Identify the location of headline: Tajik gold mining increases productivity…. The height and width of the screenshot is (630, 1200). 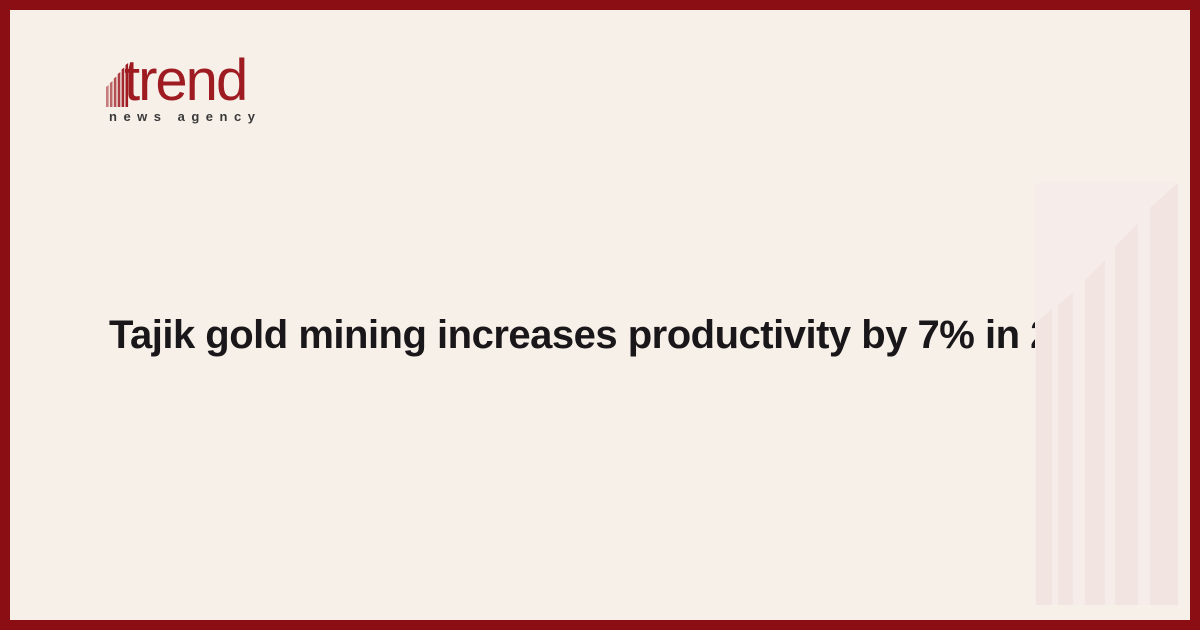
(613, 335).